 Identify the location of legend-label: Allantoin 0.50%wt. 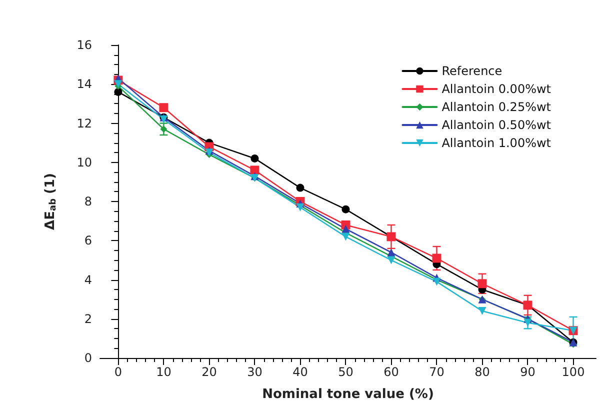
(497, 125).